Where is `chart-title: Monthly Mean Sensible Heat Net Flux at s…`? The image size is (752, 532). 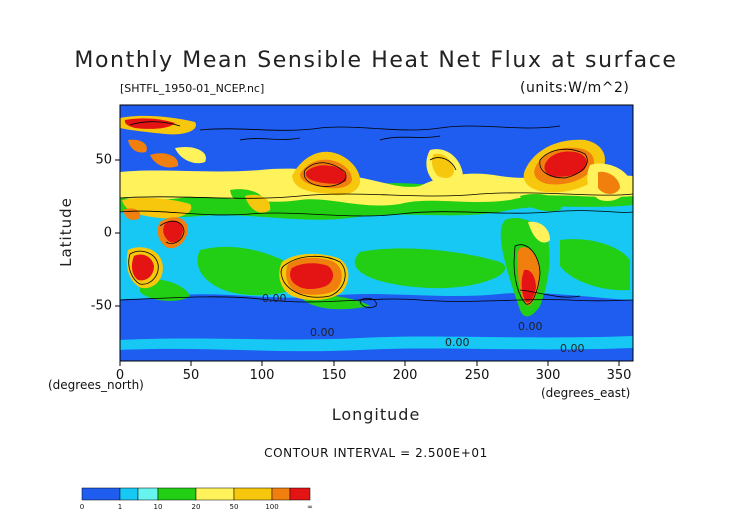 chart-title: Monthly Mean Sensible Heat Net Flux at s… is located at coordinates (376, 60).